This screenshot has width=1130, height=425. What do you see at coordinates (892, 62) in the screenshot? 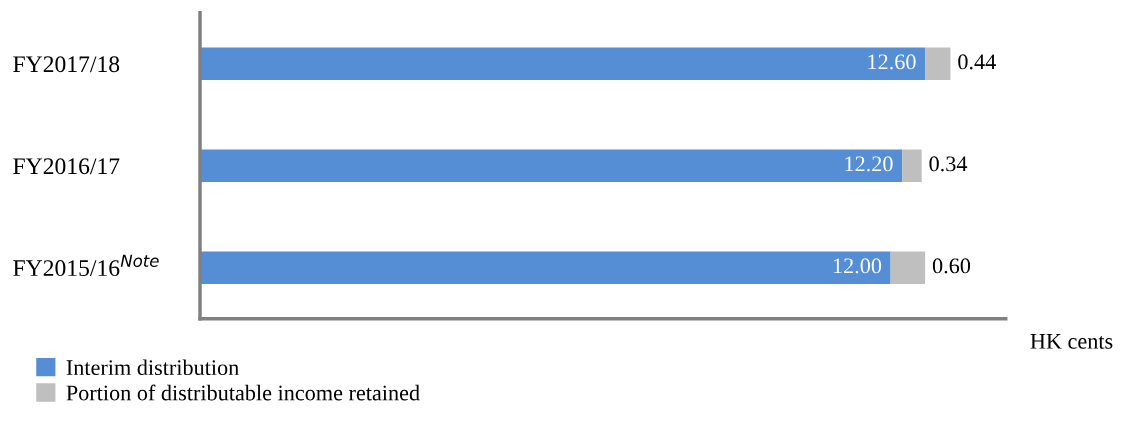
I see `data-label: 12.60` at bounding box center [892, 62].